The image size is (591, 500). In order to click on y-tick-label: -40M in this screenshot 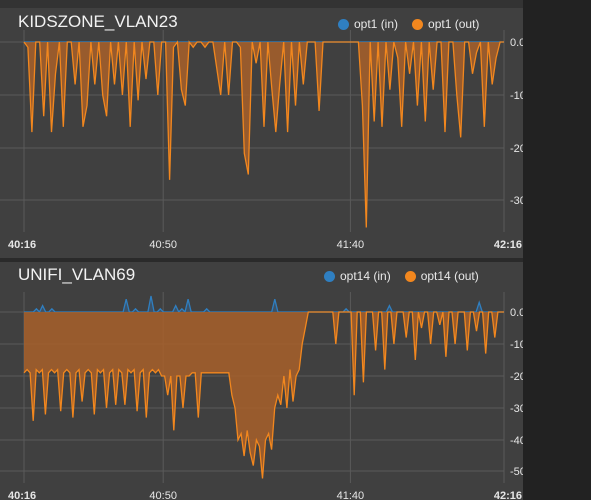, I will do `click(516, 441)`.